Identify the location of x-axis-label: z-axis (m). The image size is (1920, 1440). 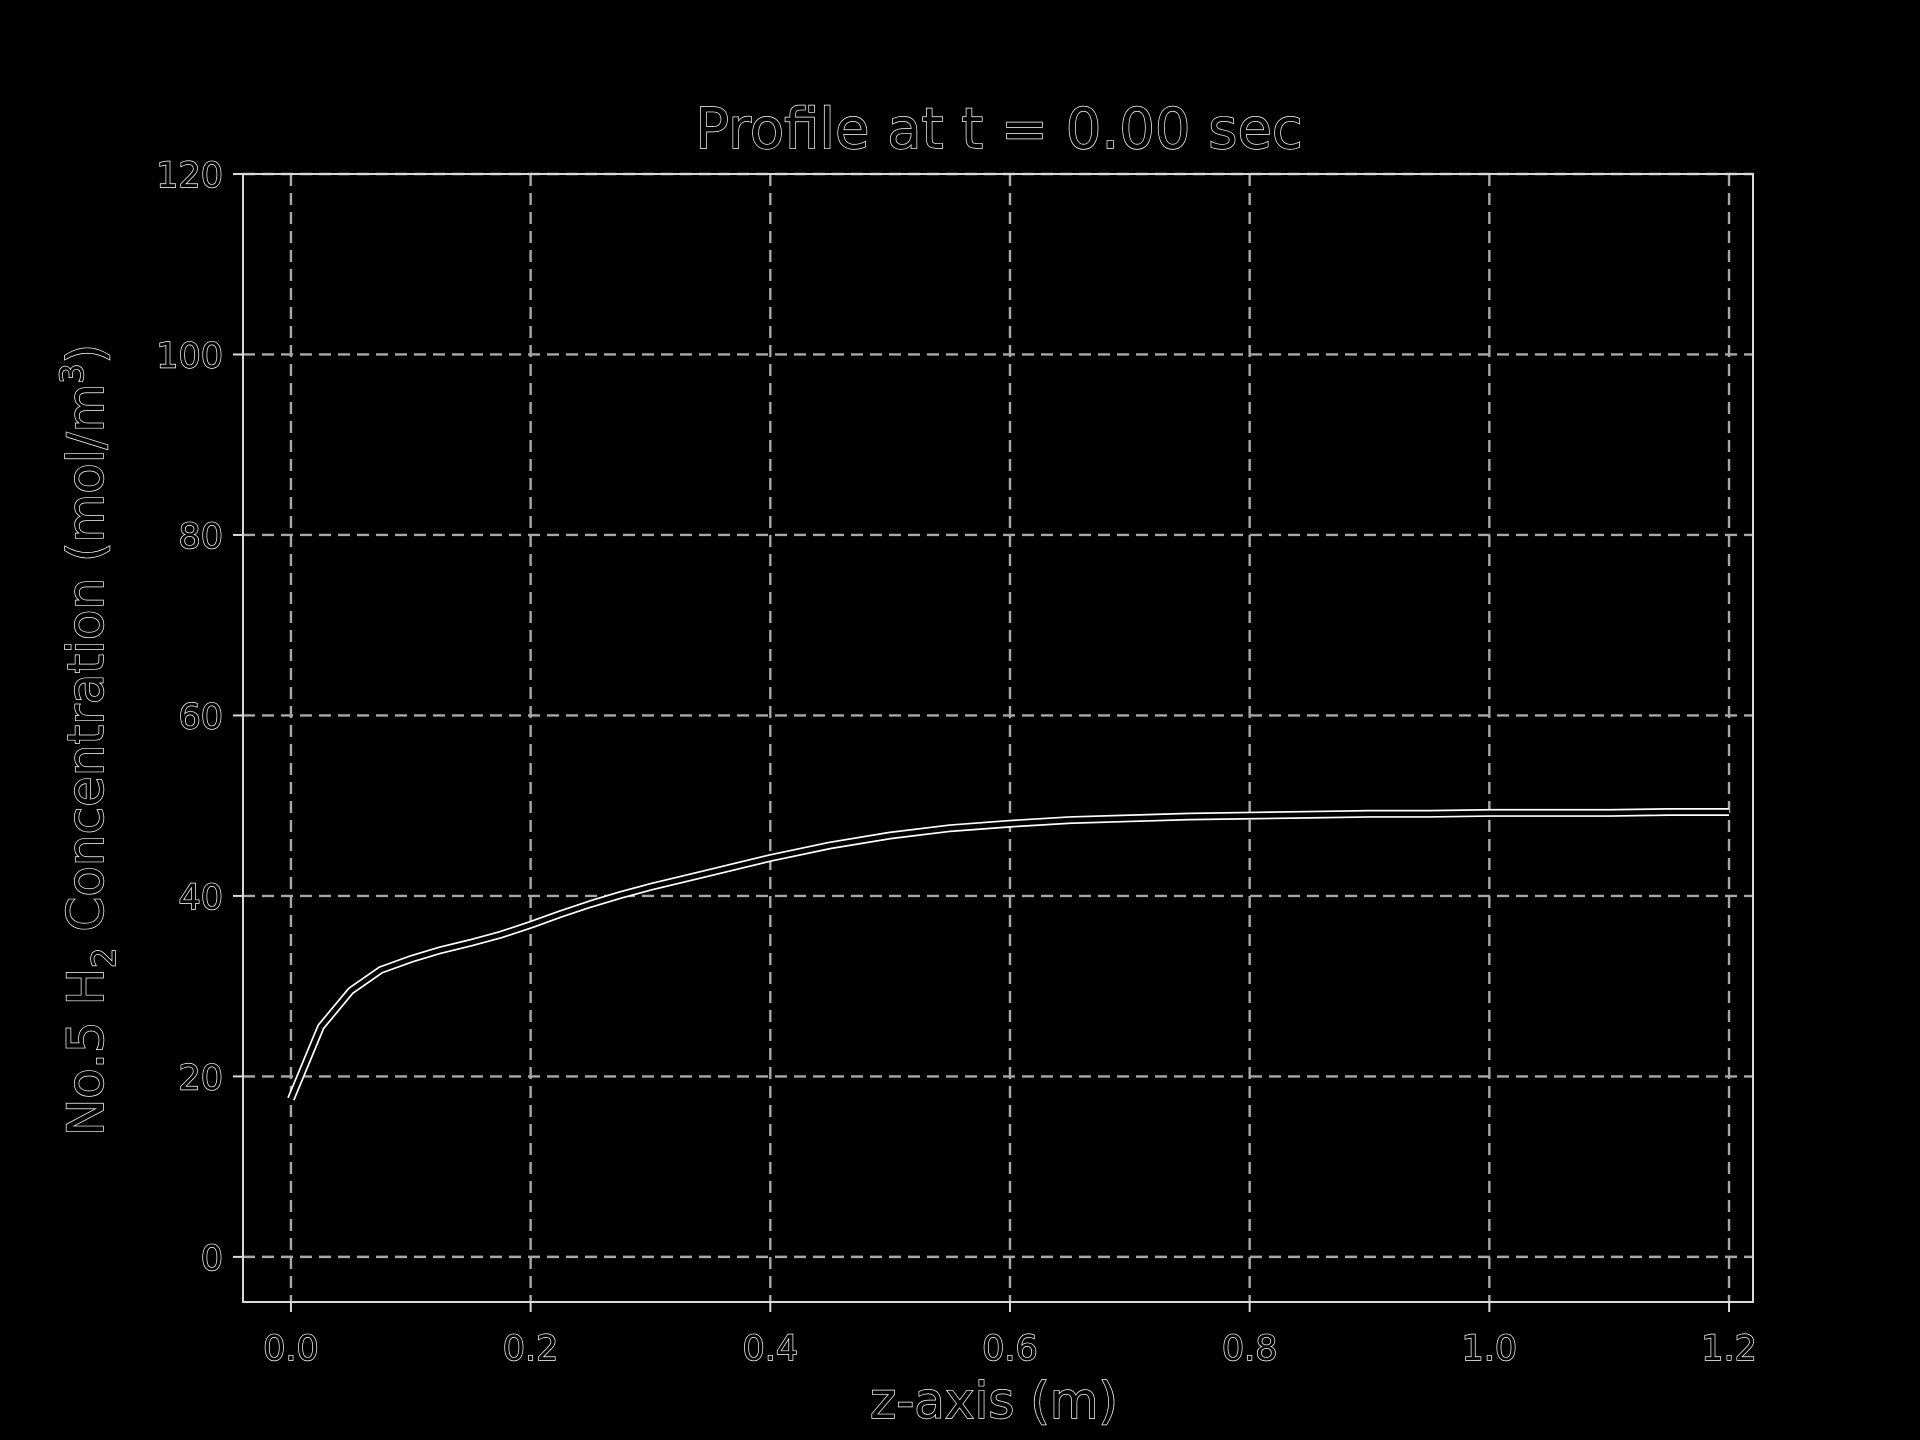
(994, 1401).